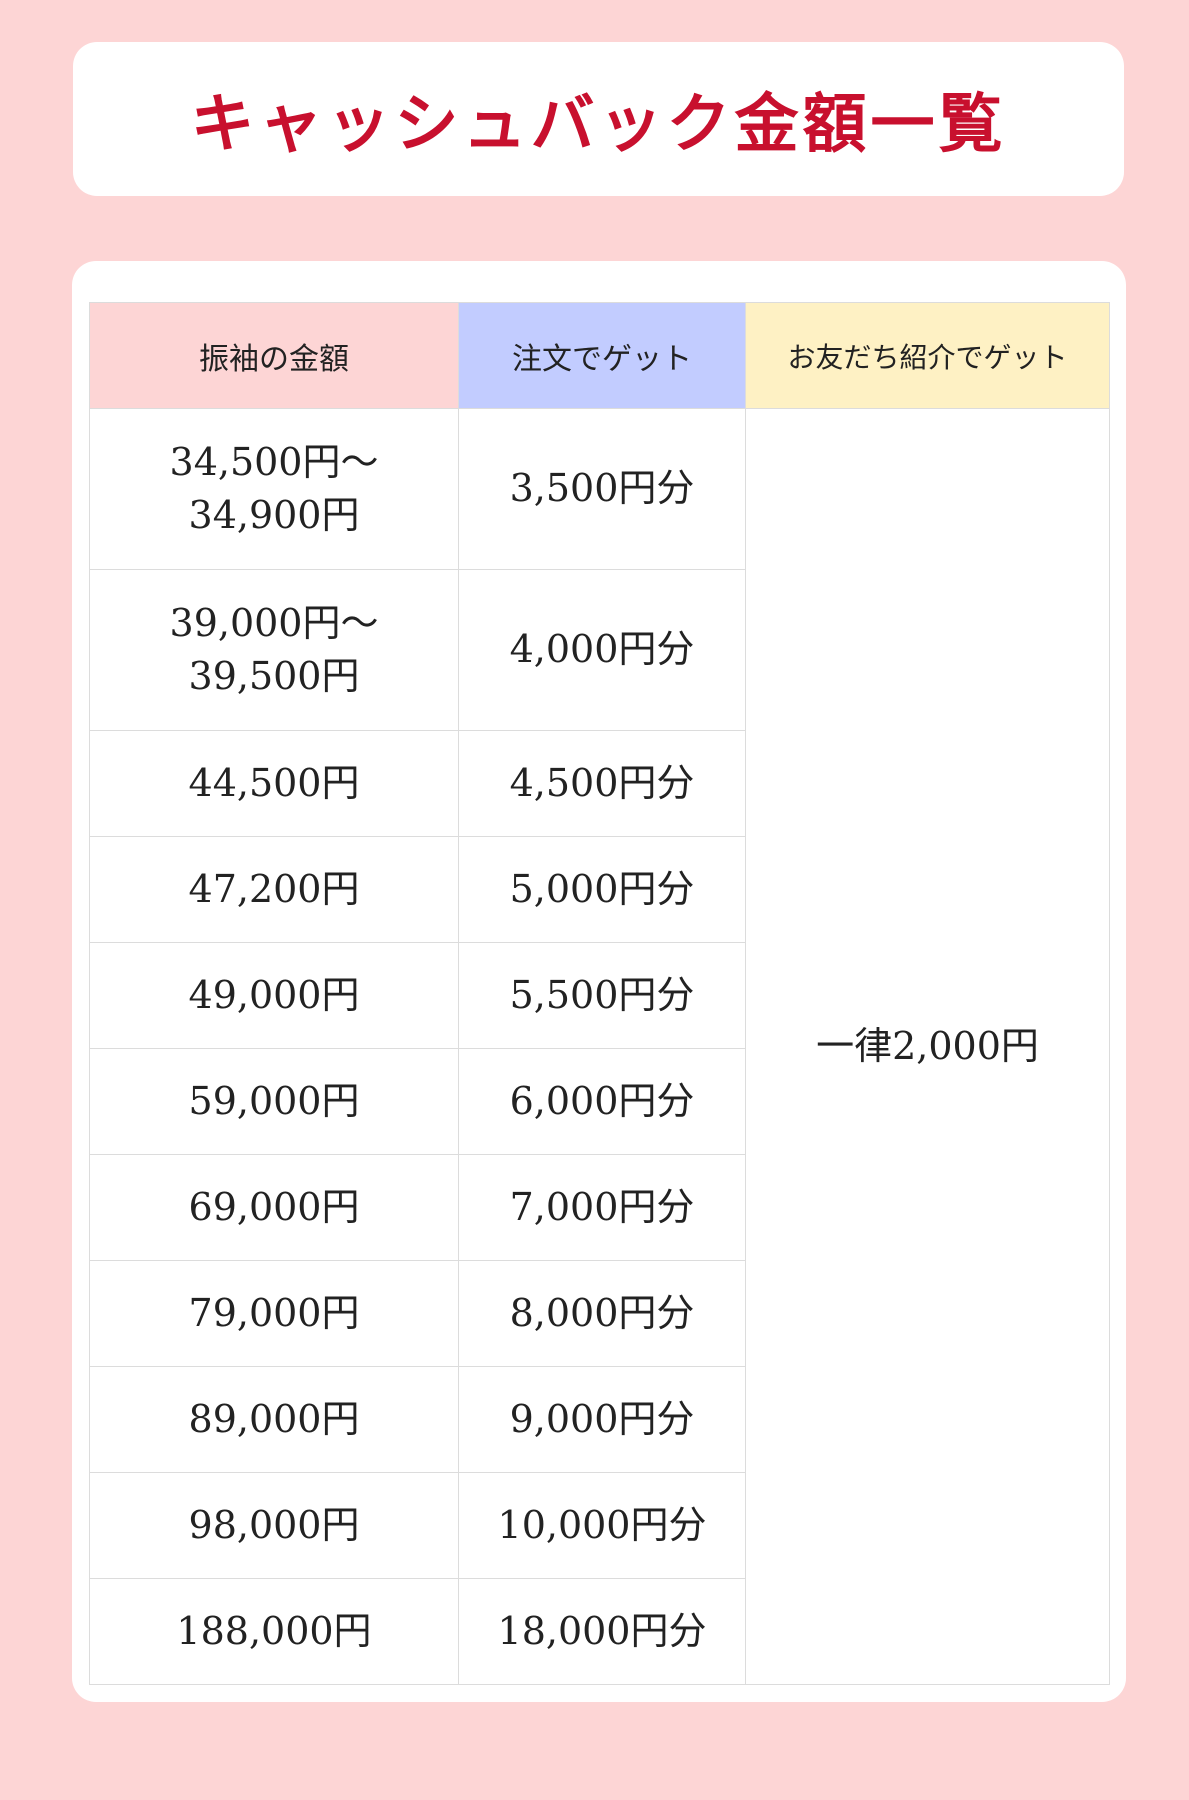 This screenshot has height=1800, width=1189. What do you see at coordinates (274, 995) in the screenshot?
I see `price-cell: 49,000円` at bounding box center [274, 995].